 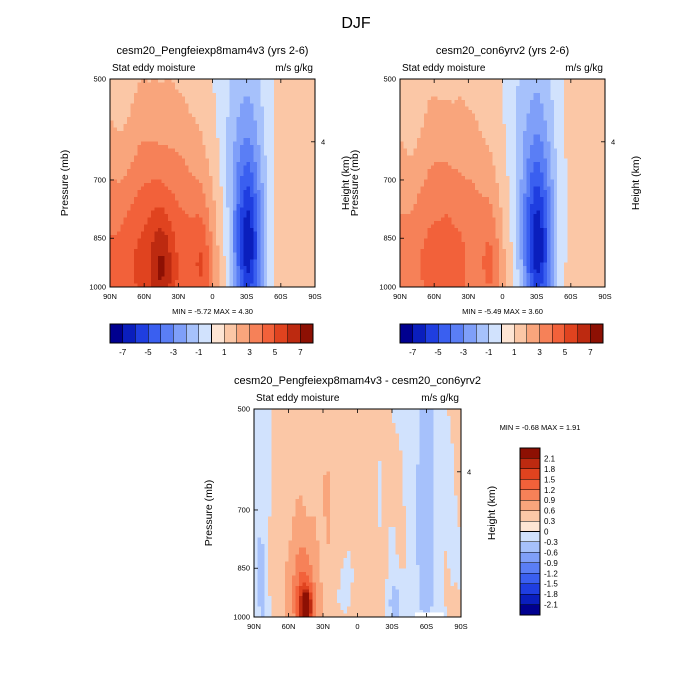 I want to click on colorbar-box, so click(x=230, y=333).